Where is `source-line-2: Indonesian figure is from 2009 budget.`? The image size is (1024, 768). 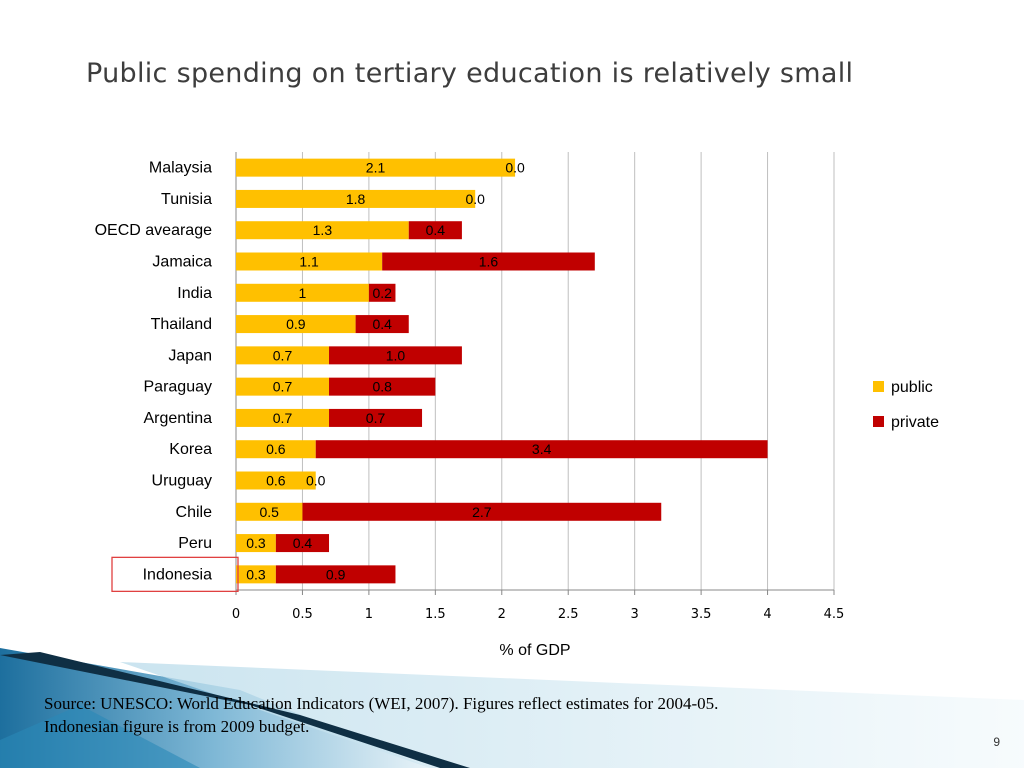
source-line-2: Indonesian figure is from 2009 budget. is located at coordinates (177, 726).